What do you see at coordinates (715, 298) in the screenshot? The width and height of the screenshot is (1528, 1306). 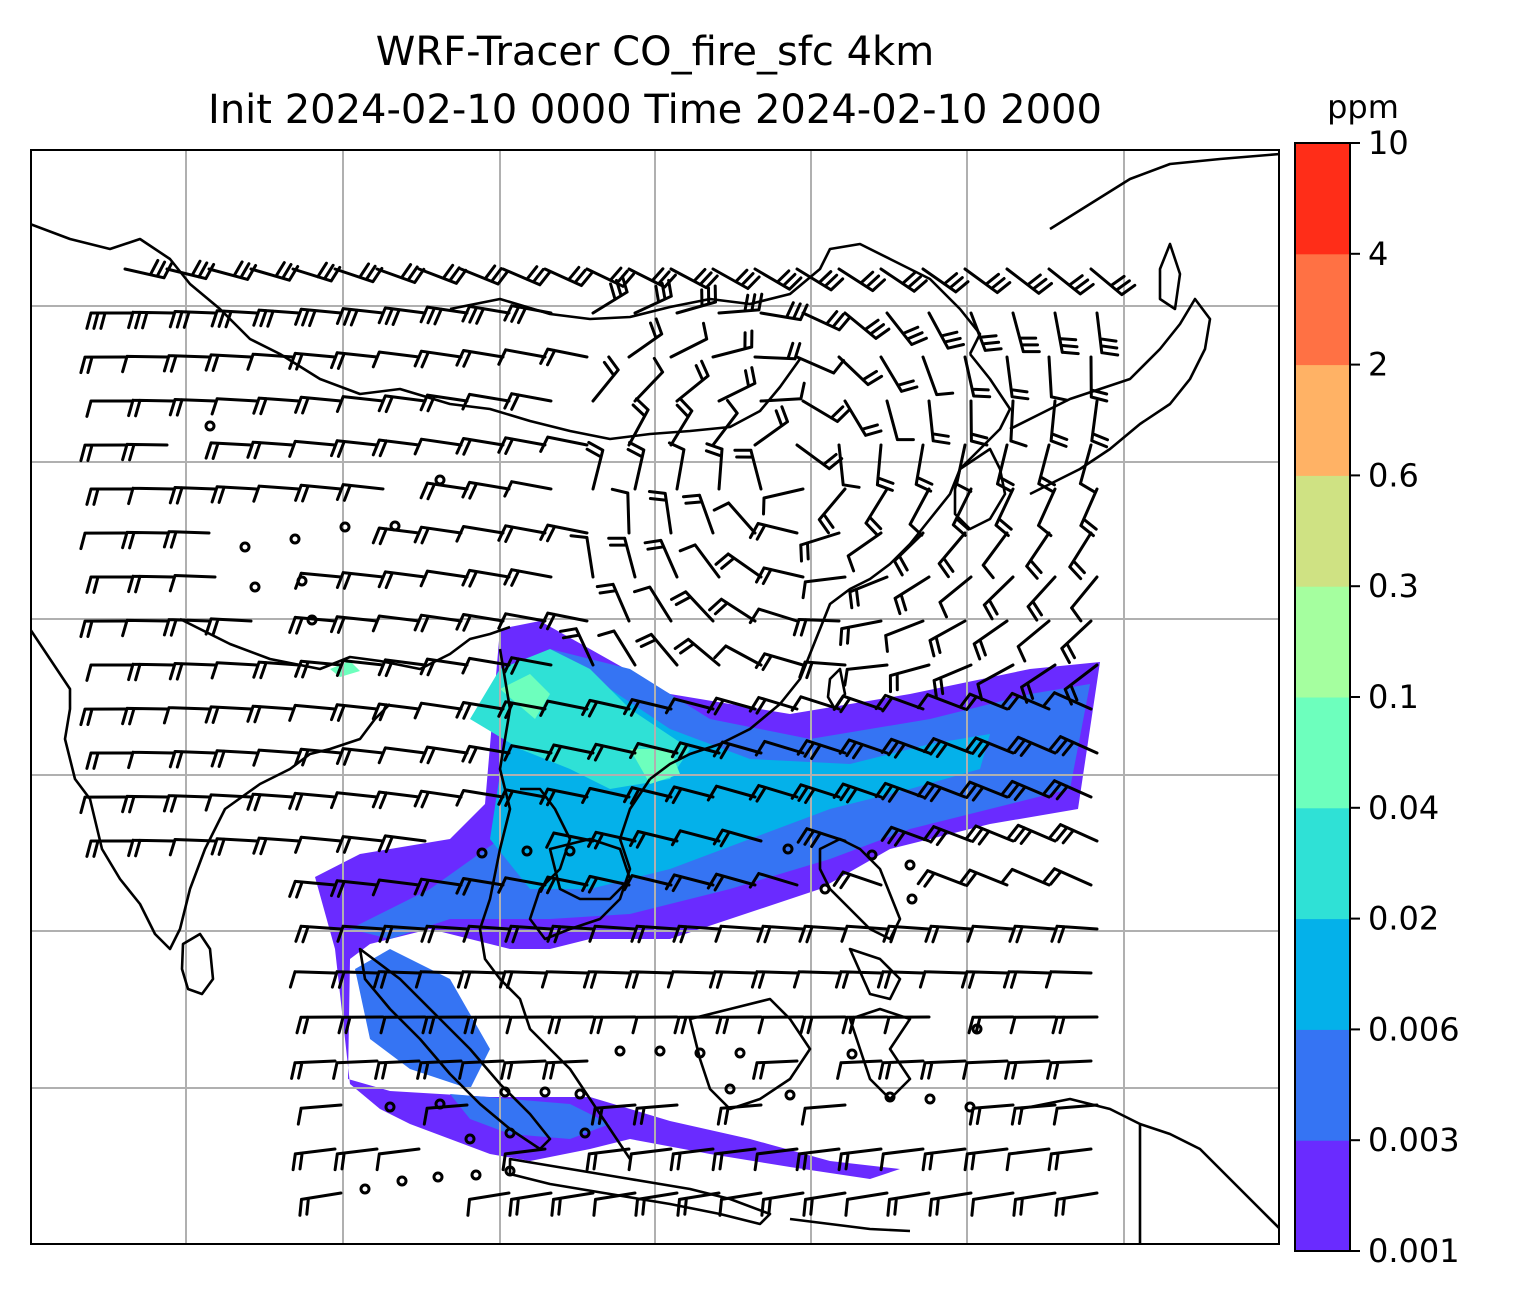 I see `mongolia-border` at bounding box center [715, 298].